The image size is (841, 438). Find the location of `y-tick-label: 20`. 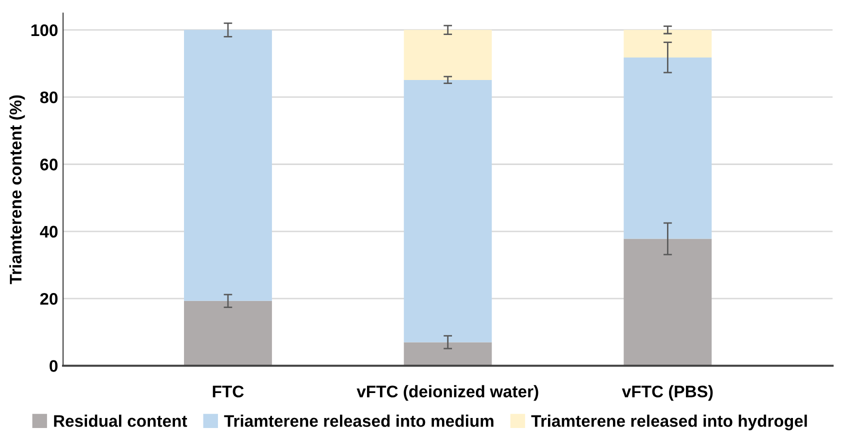

y-tick-label: 20 is located at coordinates (49, 298).